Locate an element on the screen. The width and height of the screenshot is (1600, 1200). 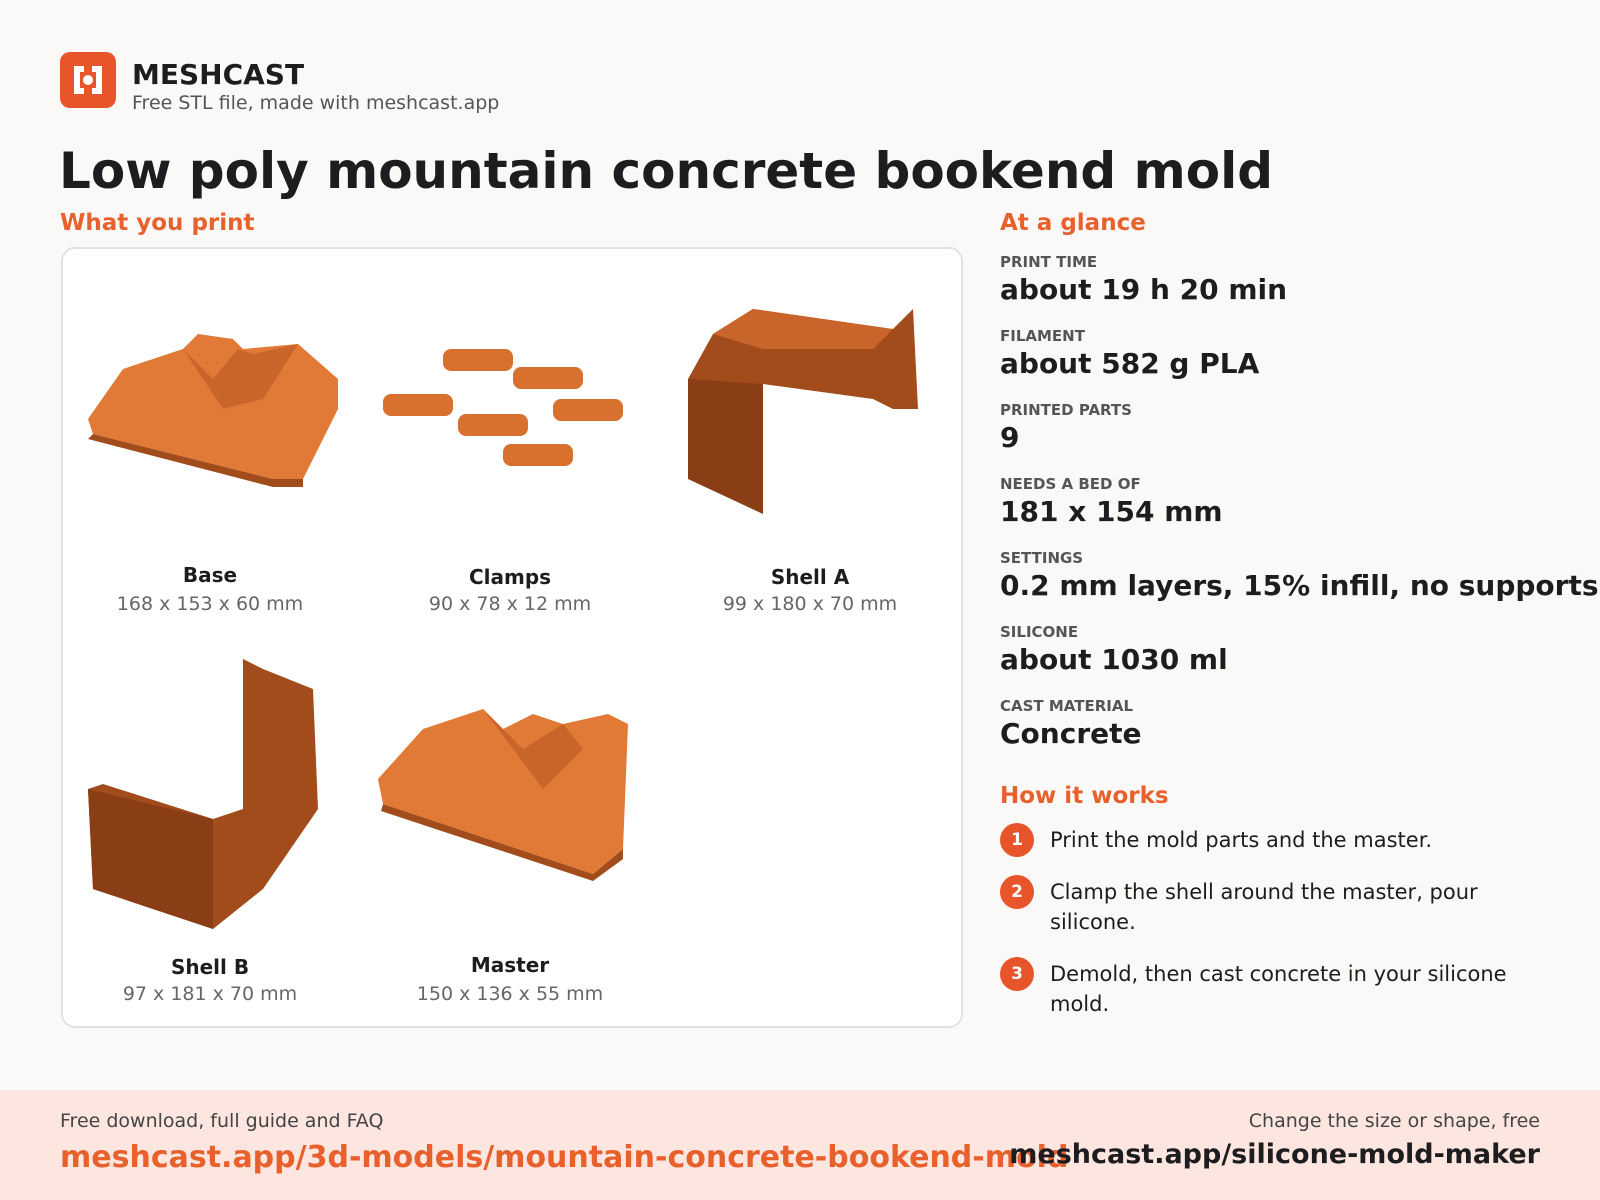
stat-label: NEEDS A BED OF is located at coordinates (1070, 484).